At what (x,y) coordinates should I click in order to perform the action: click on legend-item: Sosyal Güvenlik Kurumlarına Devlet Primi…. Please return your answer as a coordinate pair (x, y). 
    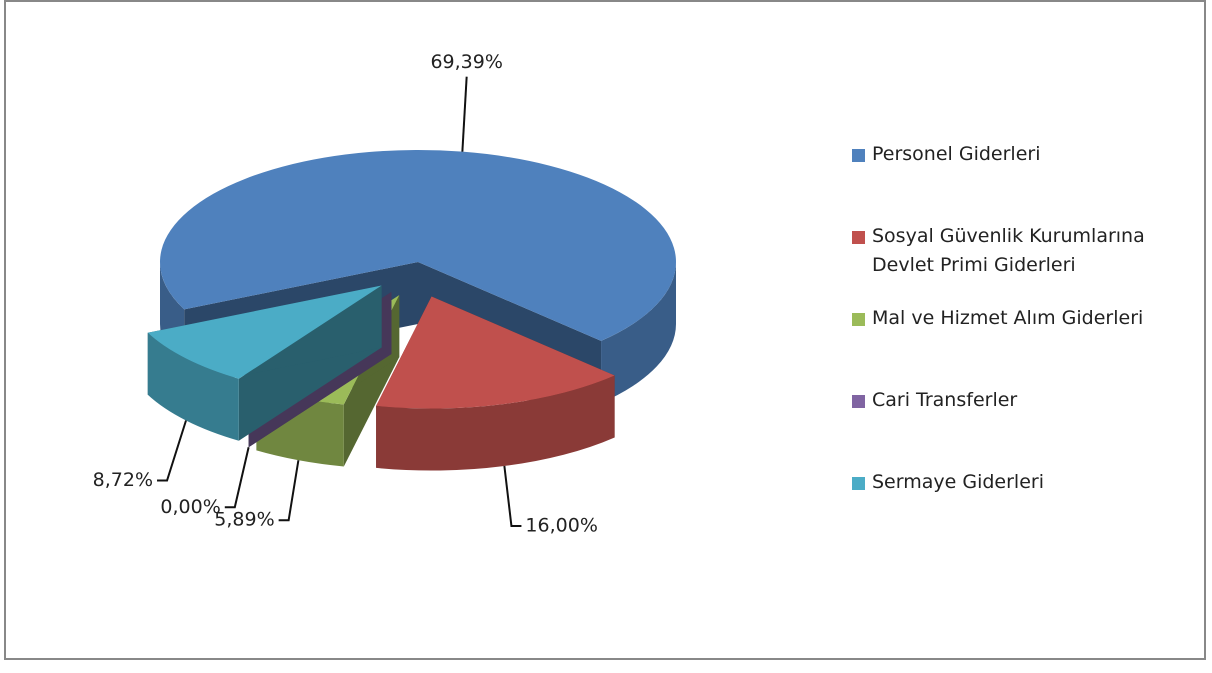
    Looking at the image, I should click on (1022, 263).